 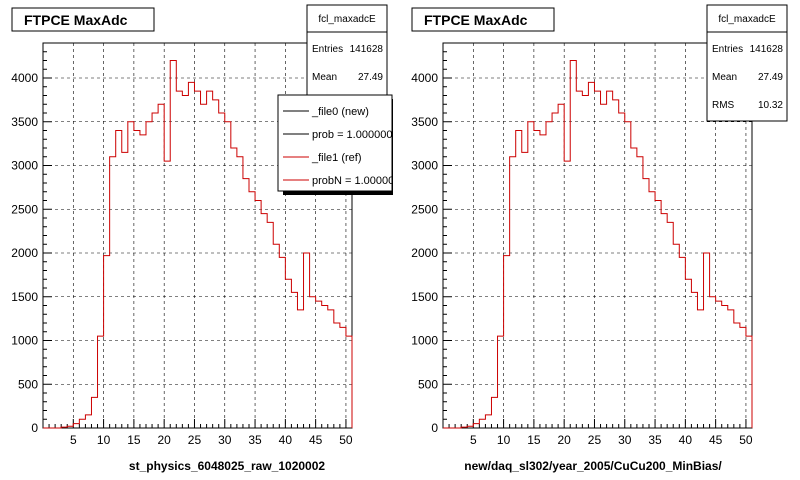 I want to click on left-y-tick-label: 500, so click(x=28, y=384).